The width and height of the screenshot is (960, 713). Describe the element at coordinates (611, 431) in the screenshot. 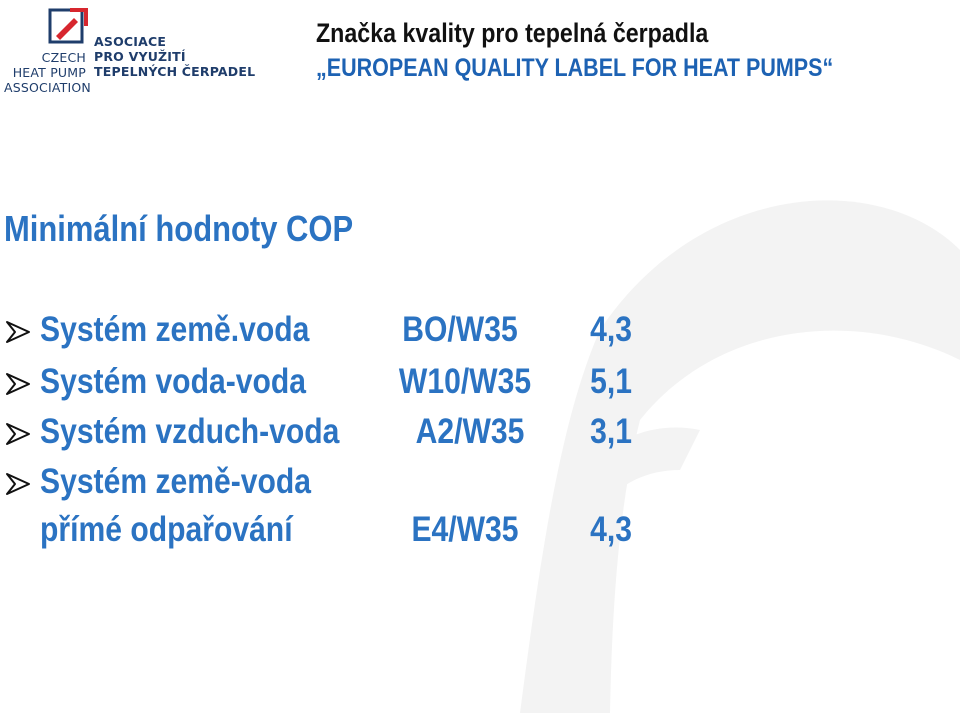

I see `row-value: 3,1` at that location.